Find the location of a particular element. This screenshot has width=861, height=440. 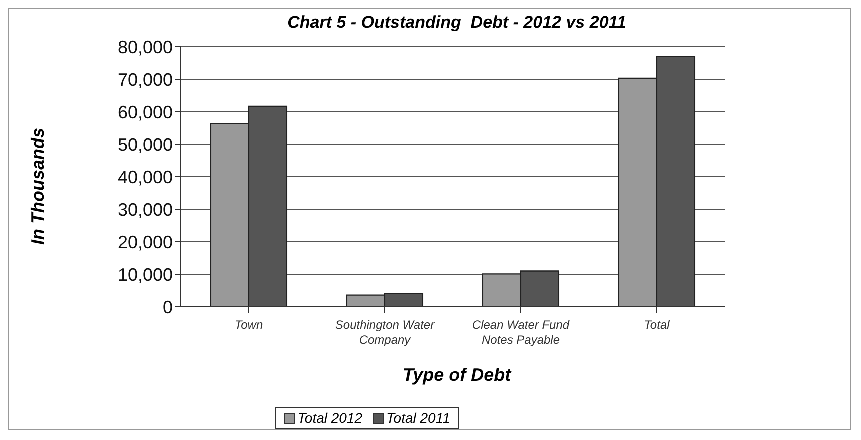

x-axis-title: Type of Debt is located at coordinates (457, 375).